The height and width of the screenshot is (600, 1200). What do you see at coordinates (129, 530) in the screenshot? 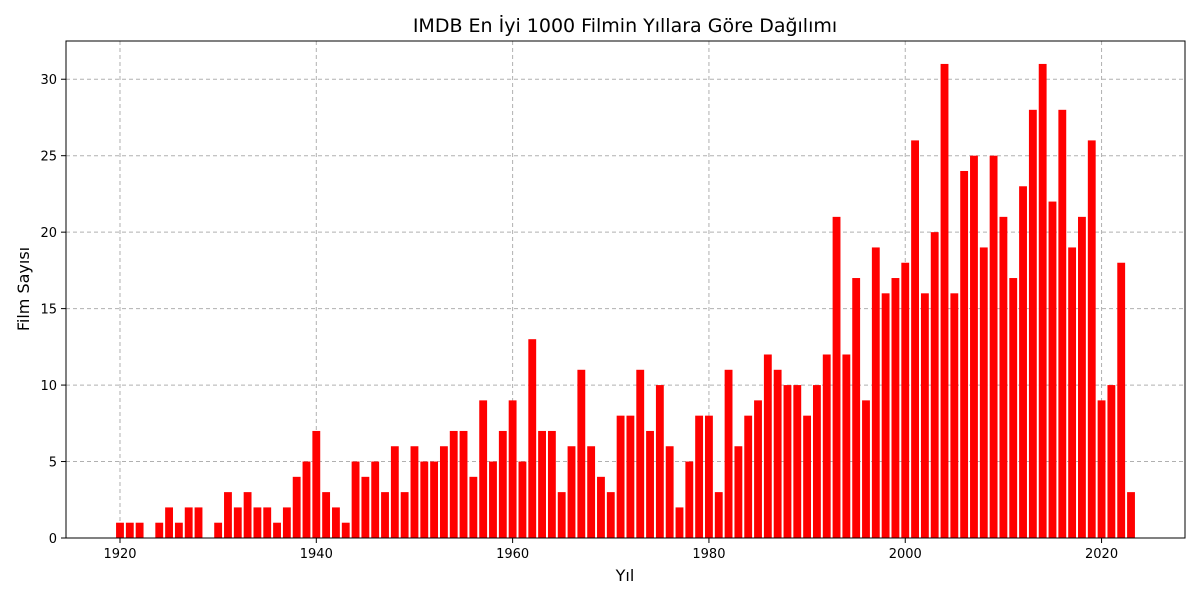
I see `bar-1921` at bounding box center [129, 530].